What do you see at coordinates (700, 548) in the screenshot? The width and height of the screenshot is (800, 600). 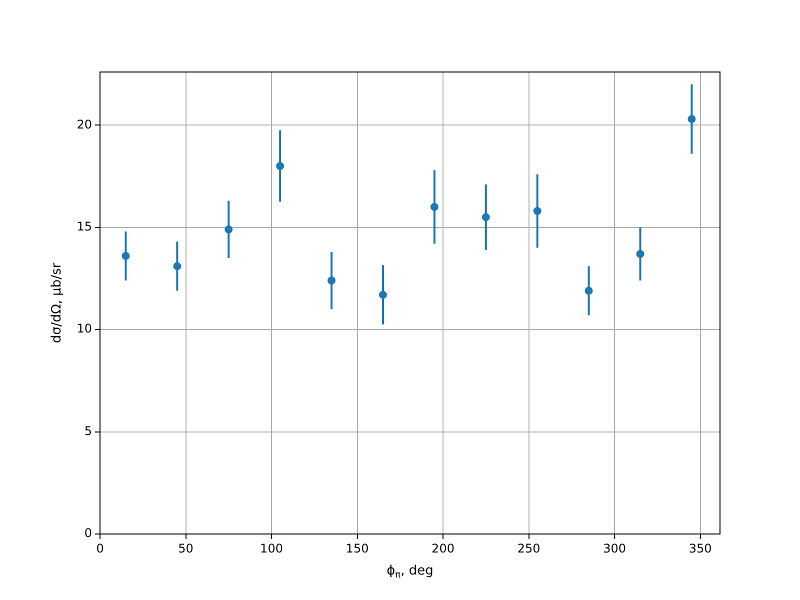 I see `x-tick-label: 350` at bounding box center [700, 548].